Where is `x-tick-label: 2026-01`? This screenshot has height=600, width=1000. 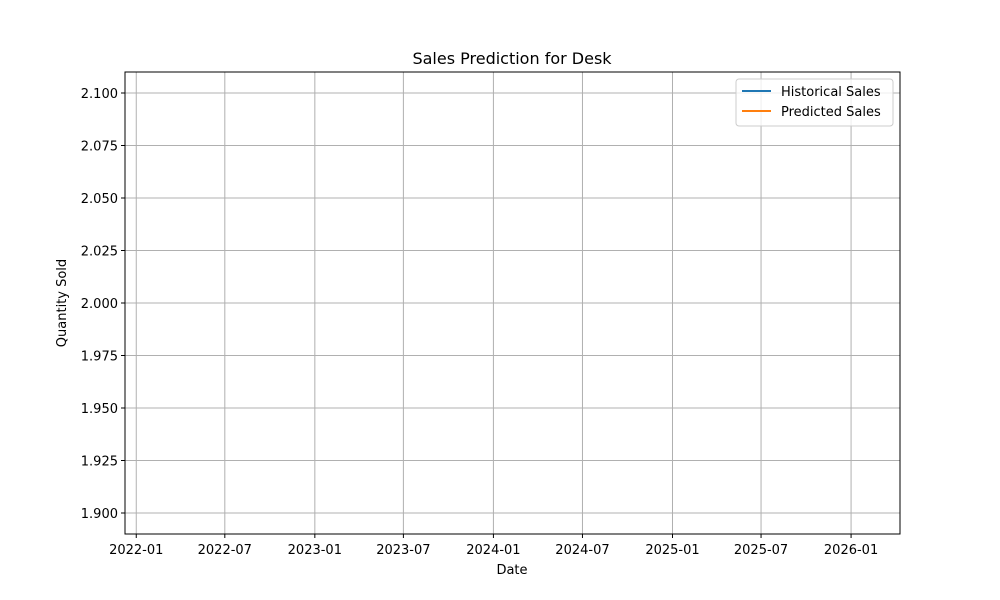 x-tick-label: 2026-01 is located at coordinates (851, 550).